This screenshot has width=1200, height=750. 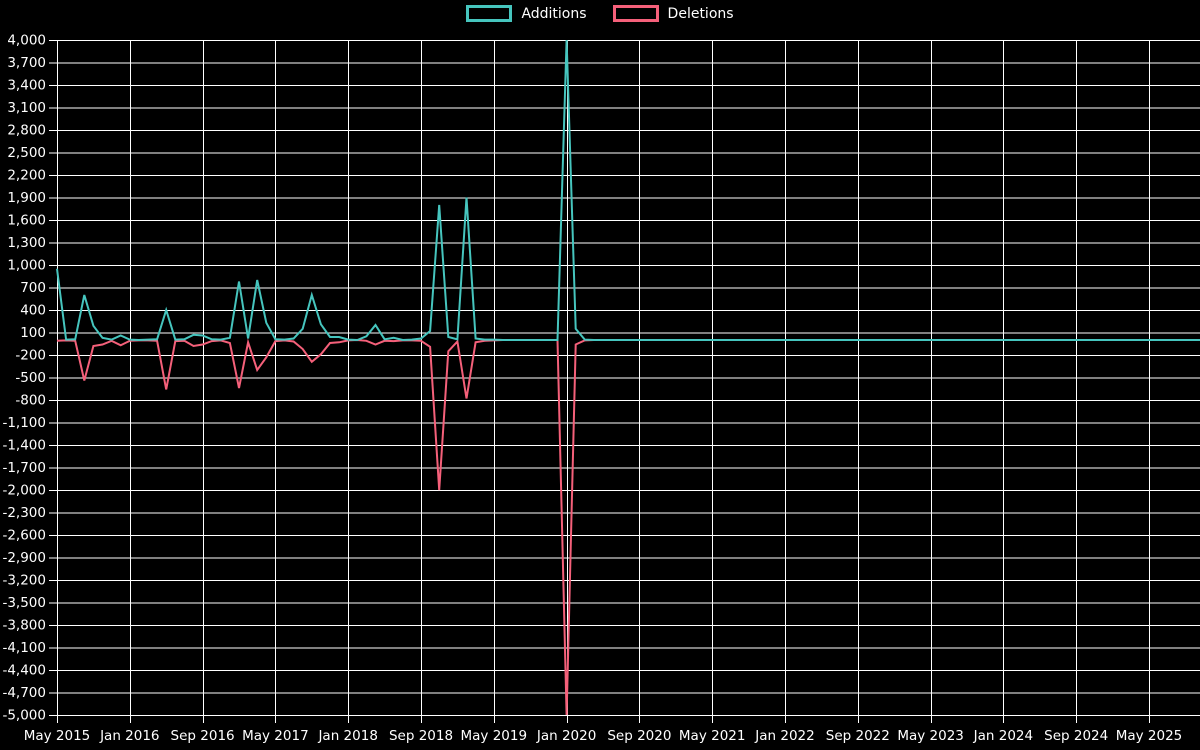 What do you see at coordinates (489, 13) in the screenshot?
I see `additions-swatch-icon` at bounding box center [489, 13].